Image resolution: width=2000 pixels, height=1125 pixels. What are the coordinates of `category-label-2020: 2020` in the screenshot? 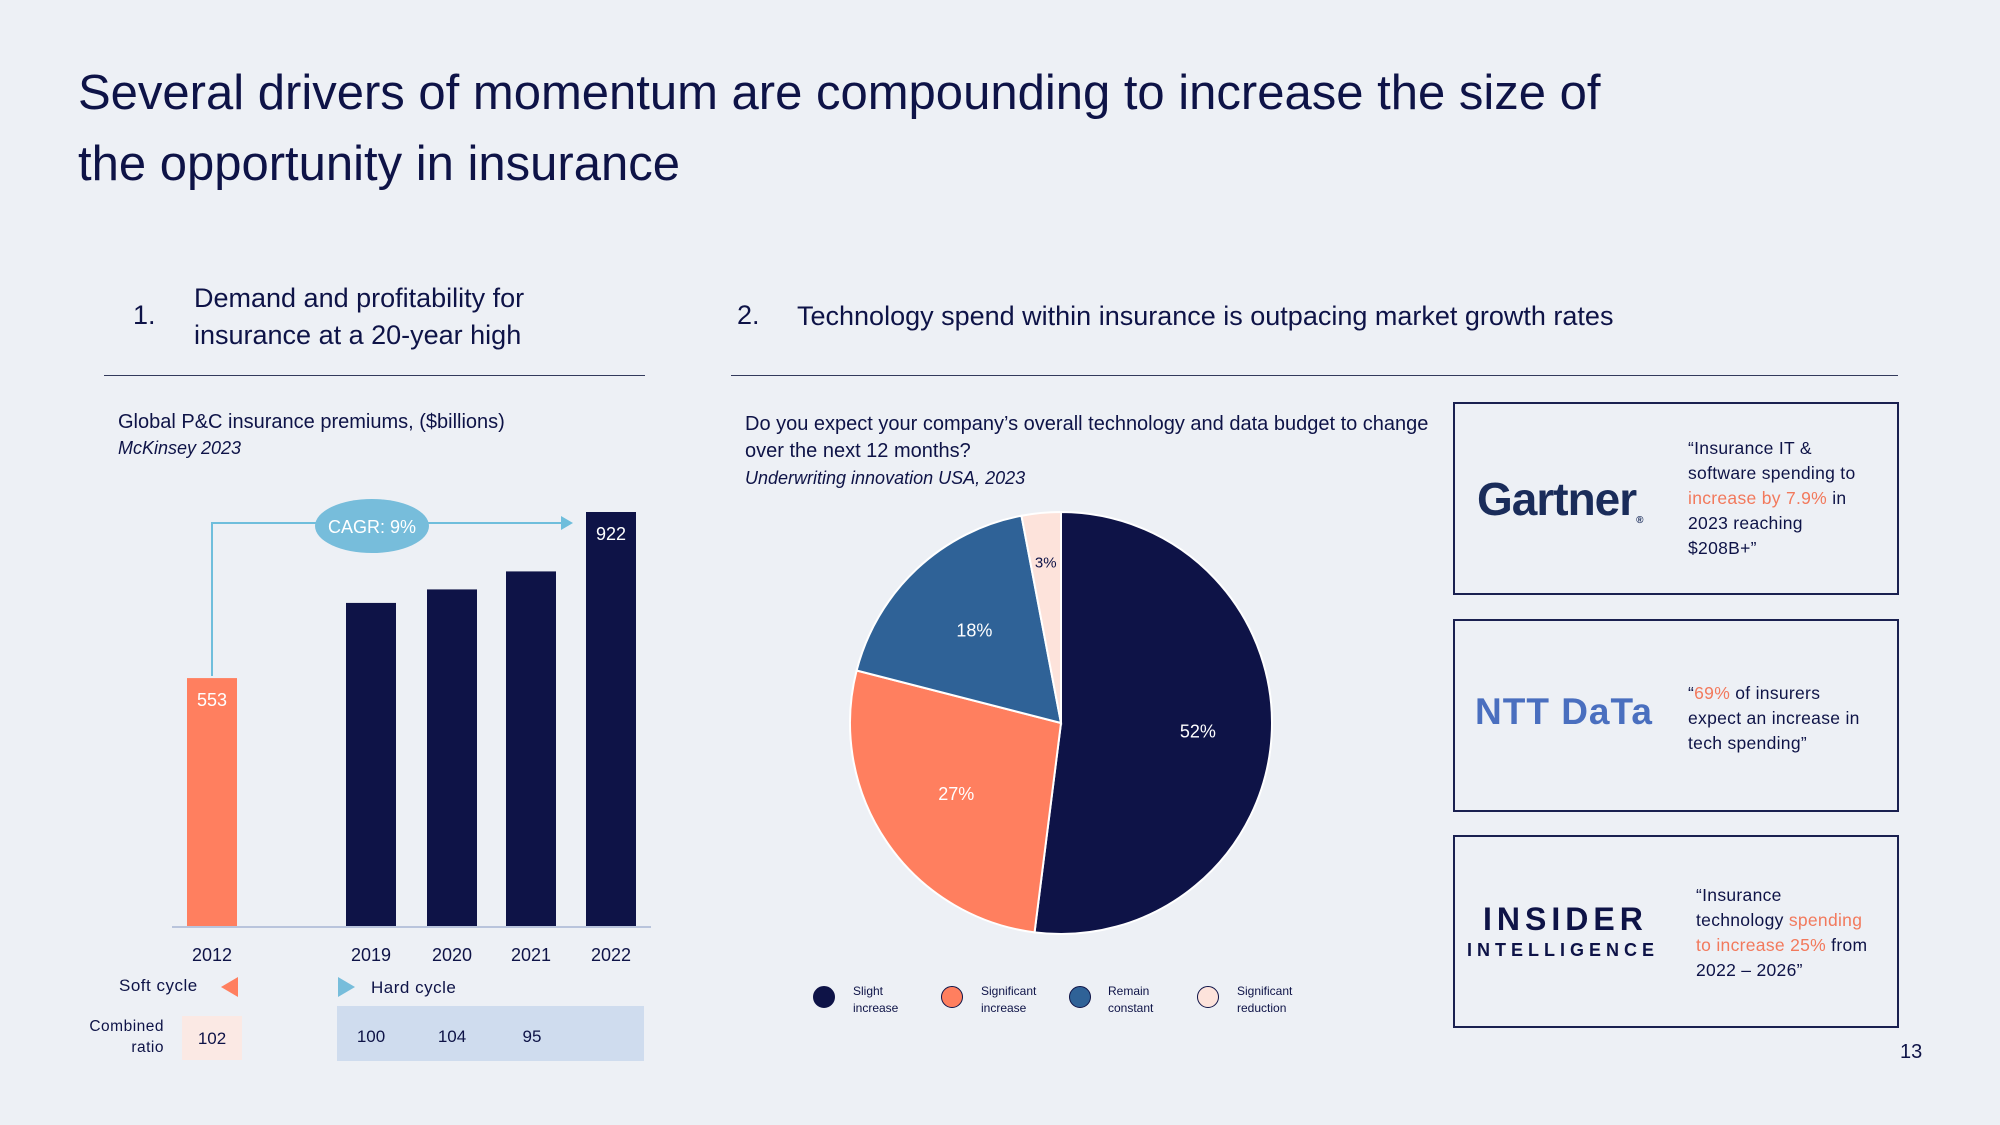 It's located at (452, 955).